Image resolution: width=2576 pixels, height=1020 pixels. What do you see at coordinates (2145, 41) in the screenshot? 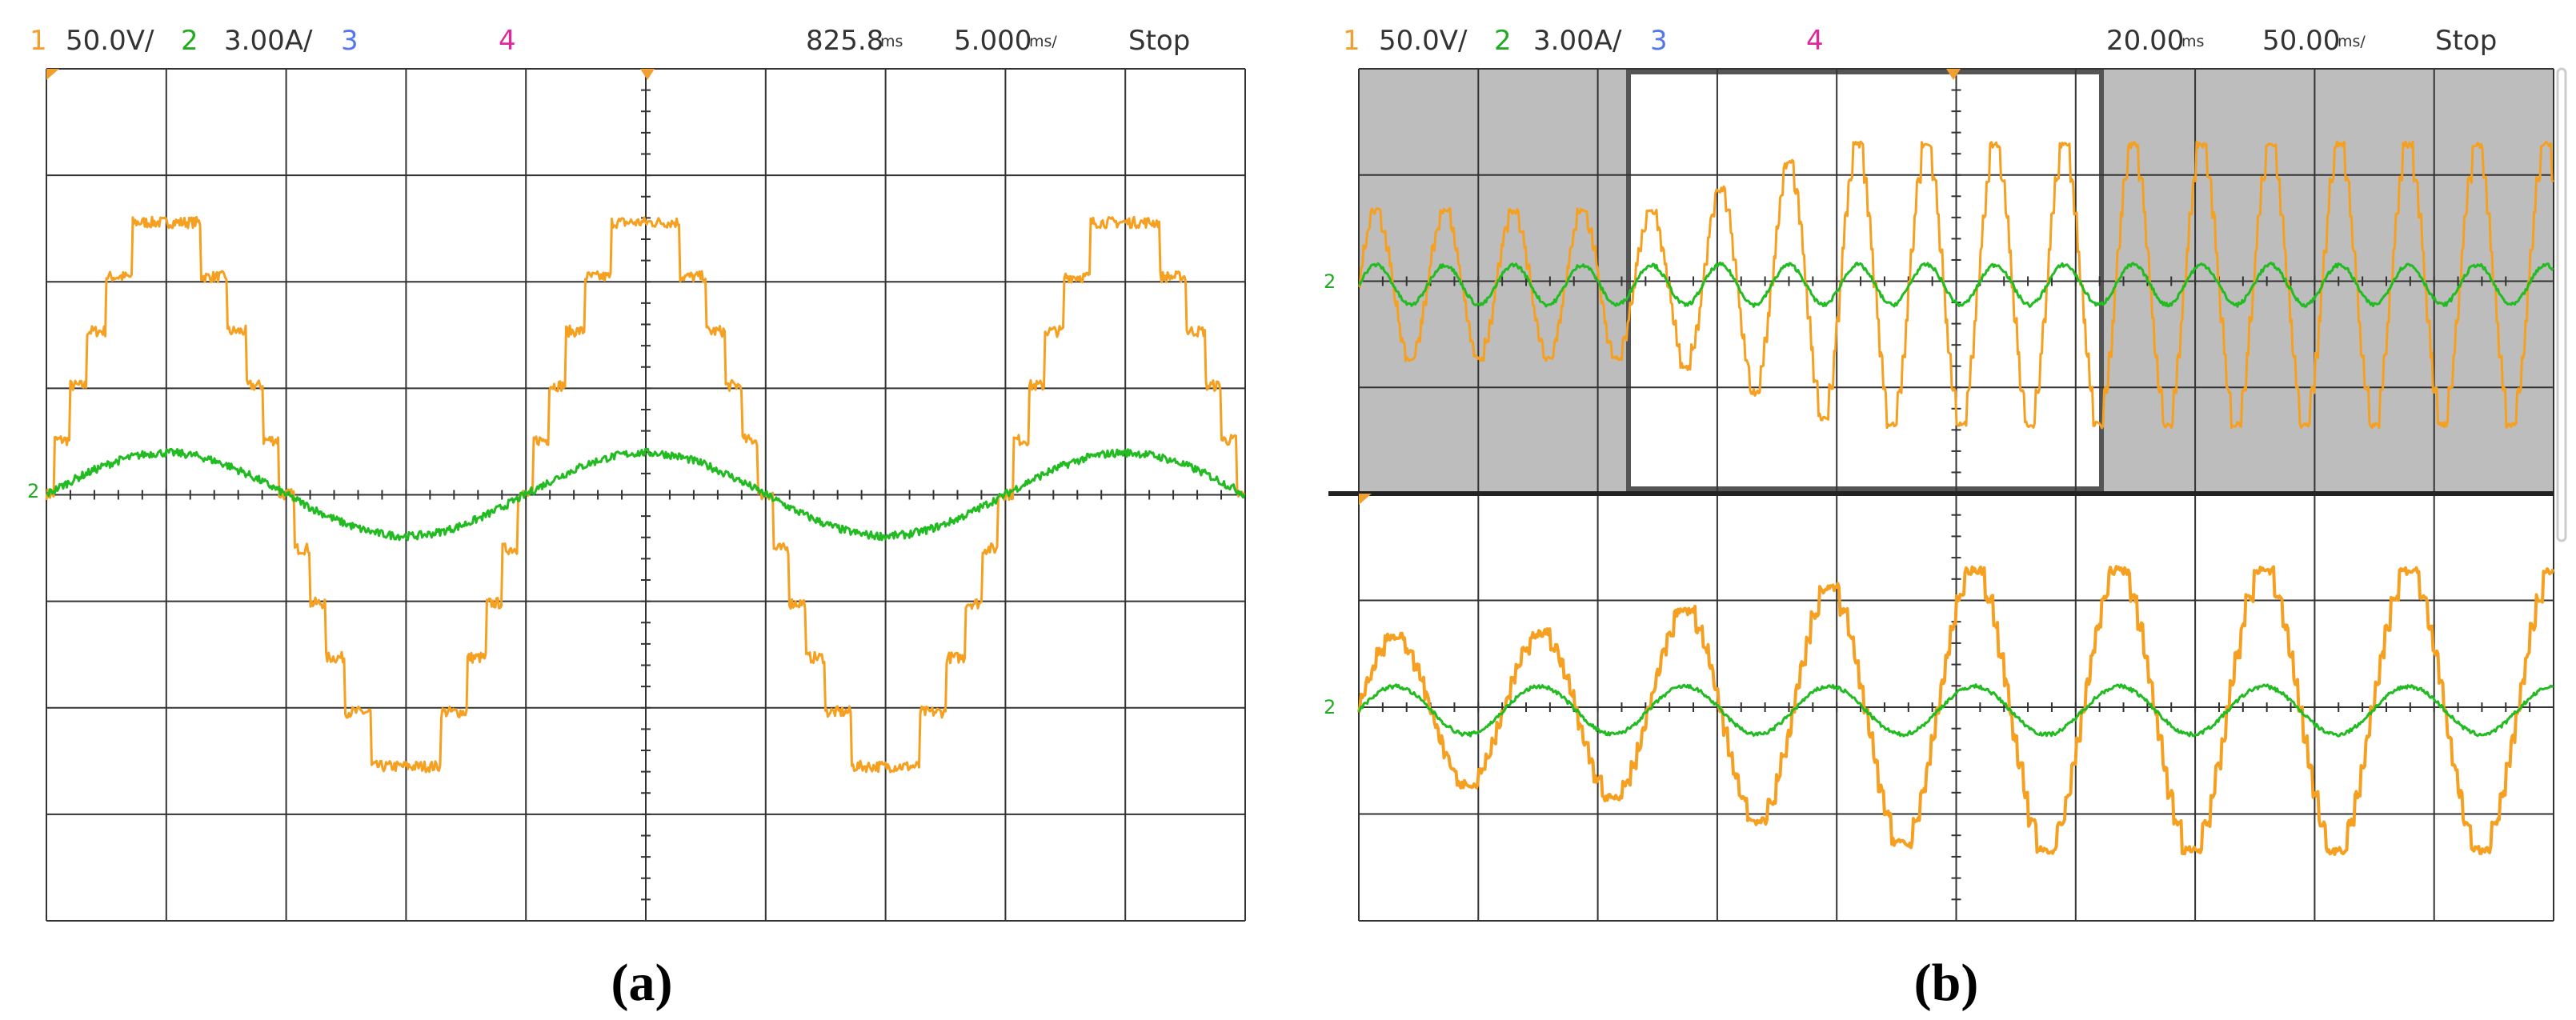
I see `time-value: 20.00` at bounding box center [2145, 41].